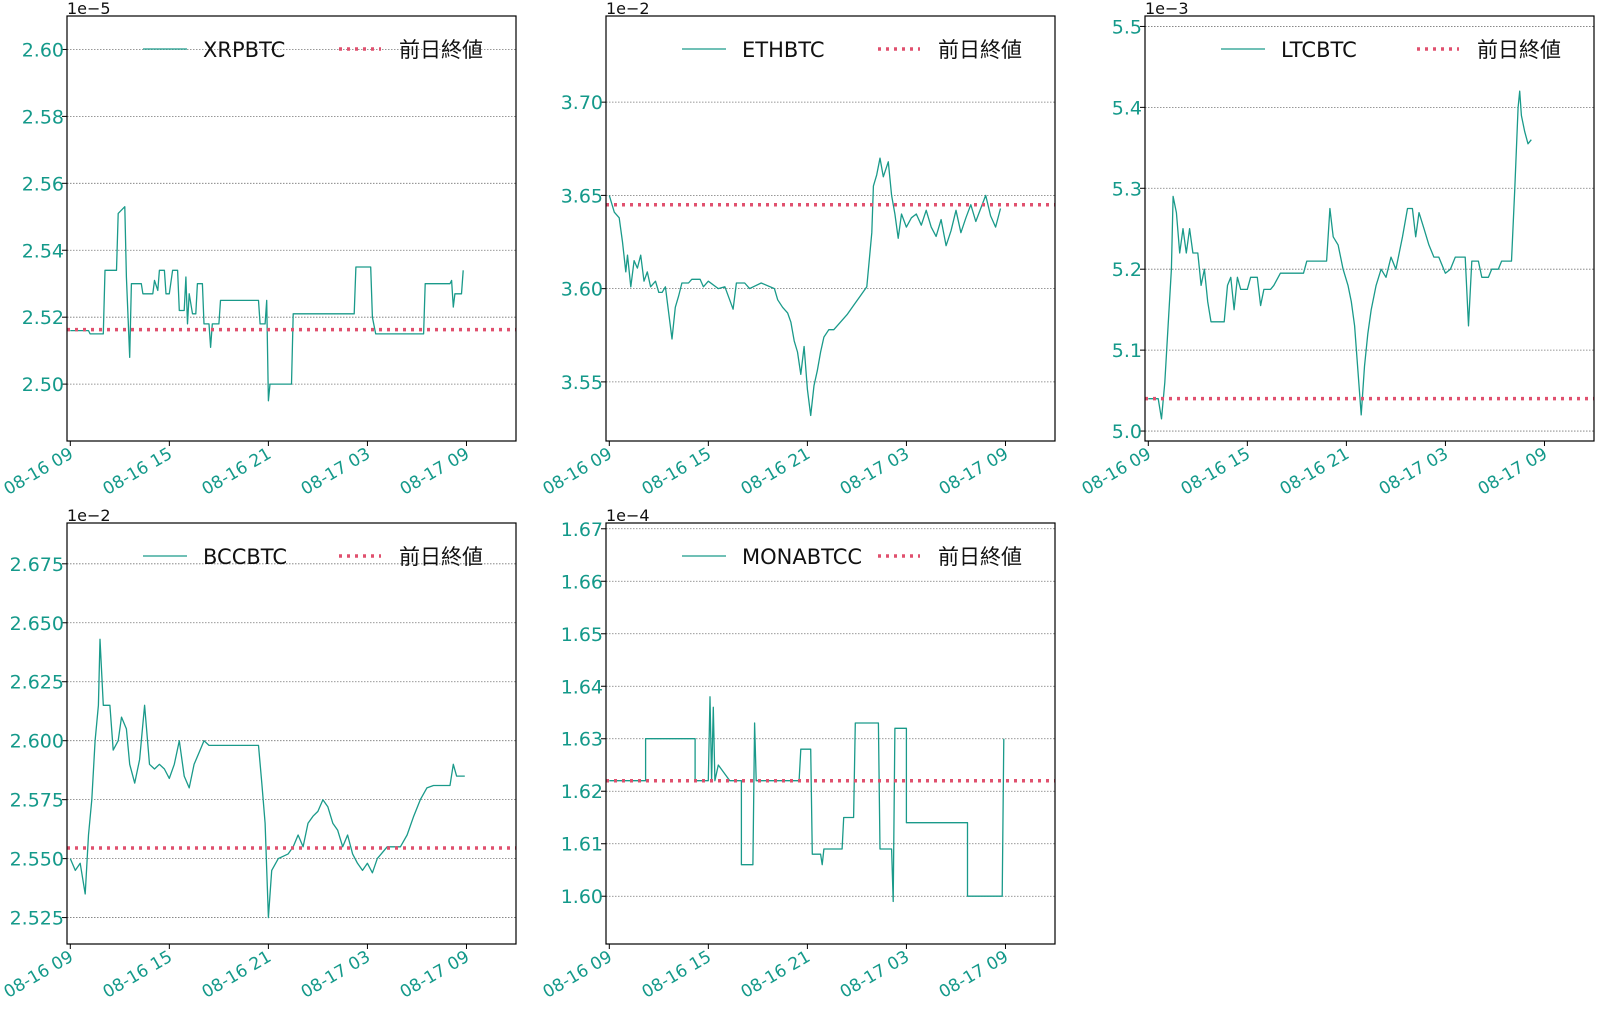 The width and height of the screenshot is (1600, 1009). Describe the element at coordinates (582, 740) in the screenshot. I see `y-tick-label: 1.63` at that location.